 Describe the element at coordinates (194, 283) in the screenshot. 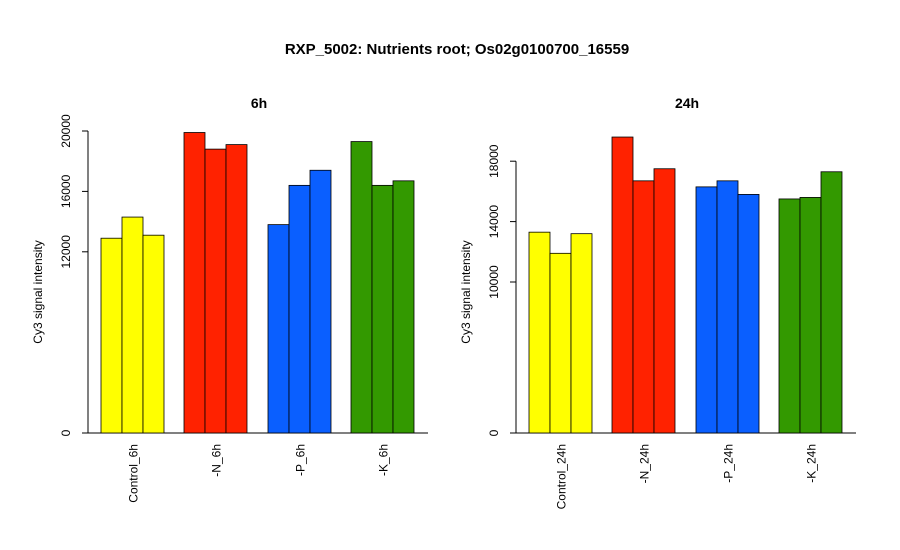

I see `bar-n6h-rep1` at that location.